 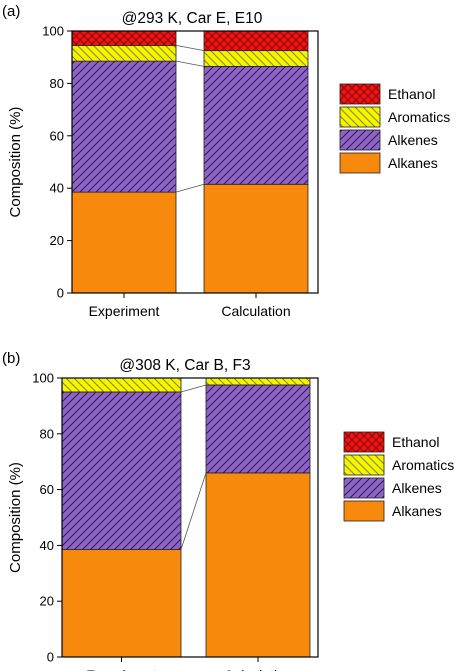 What do you see at coordinates (11, 11) in the screenshot?
I see `panel-label: (a)` at bounding box center [11, 11].